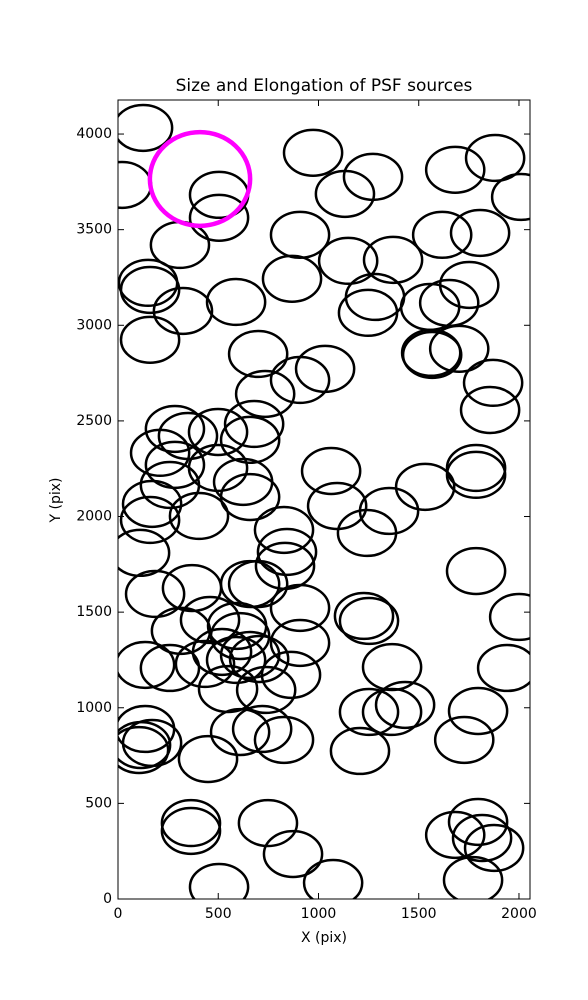 This screenshot has width=588, height=1000. What do you see at coordinates (56, 501) in the screenshot?
I see `y-axis-label: Y (pix)` at bounding box center [56, 501].